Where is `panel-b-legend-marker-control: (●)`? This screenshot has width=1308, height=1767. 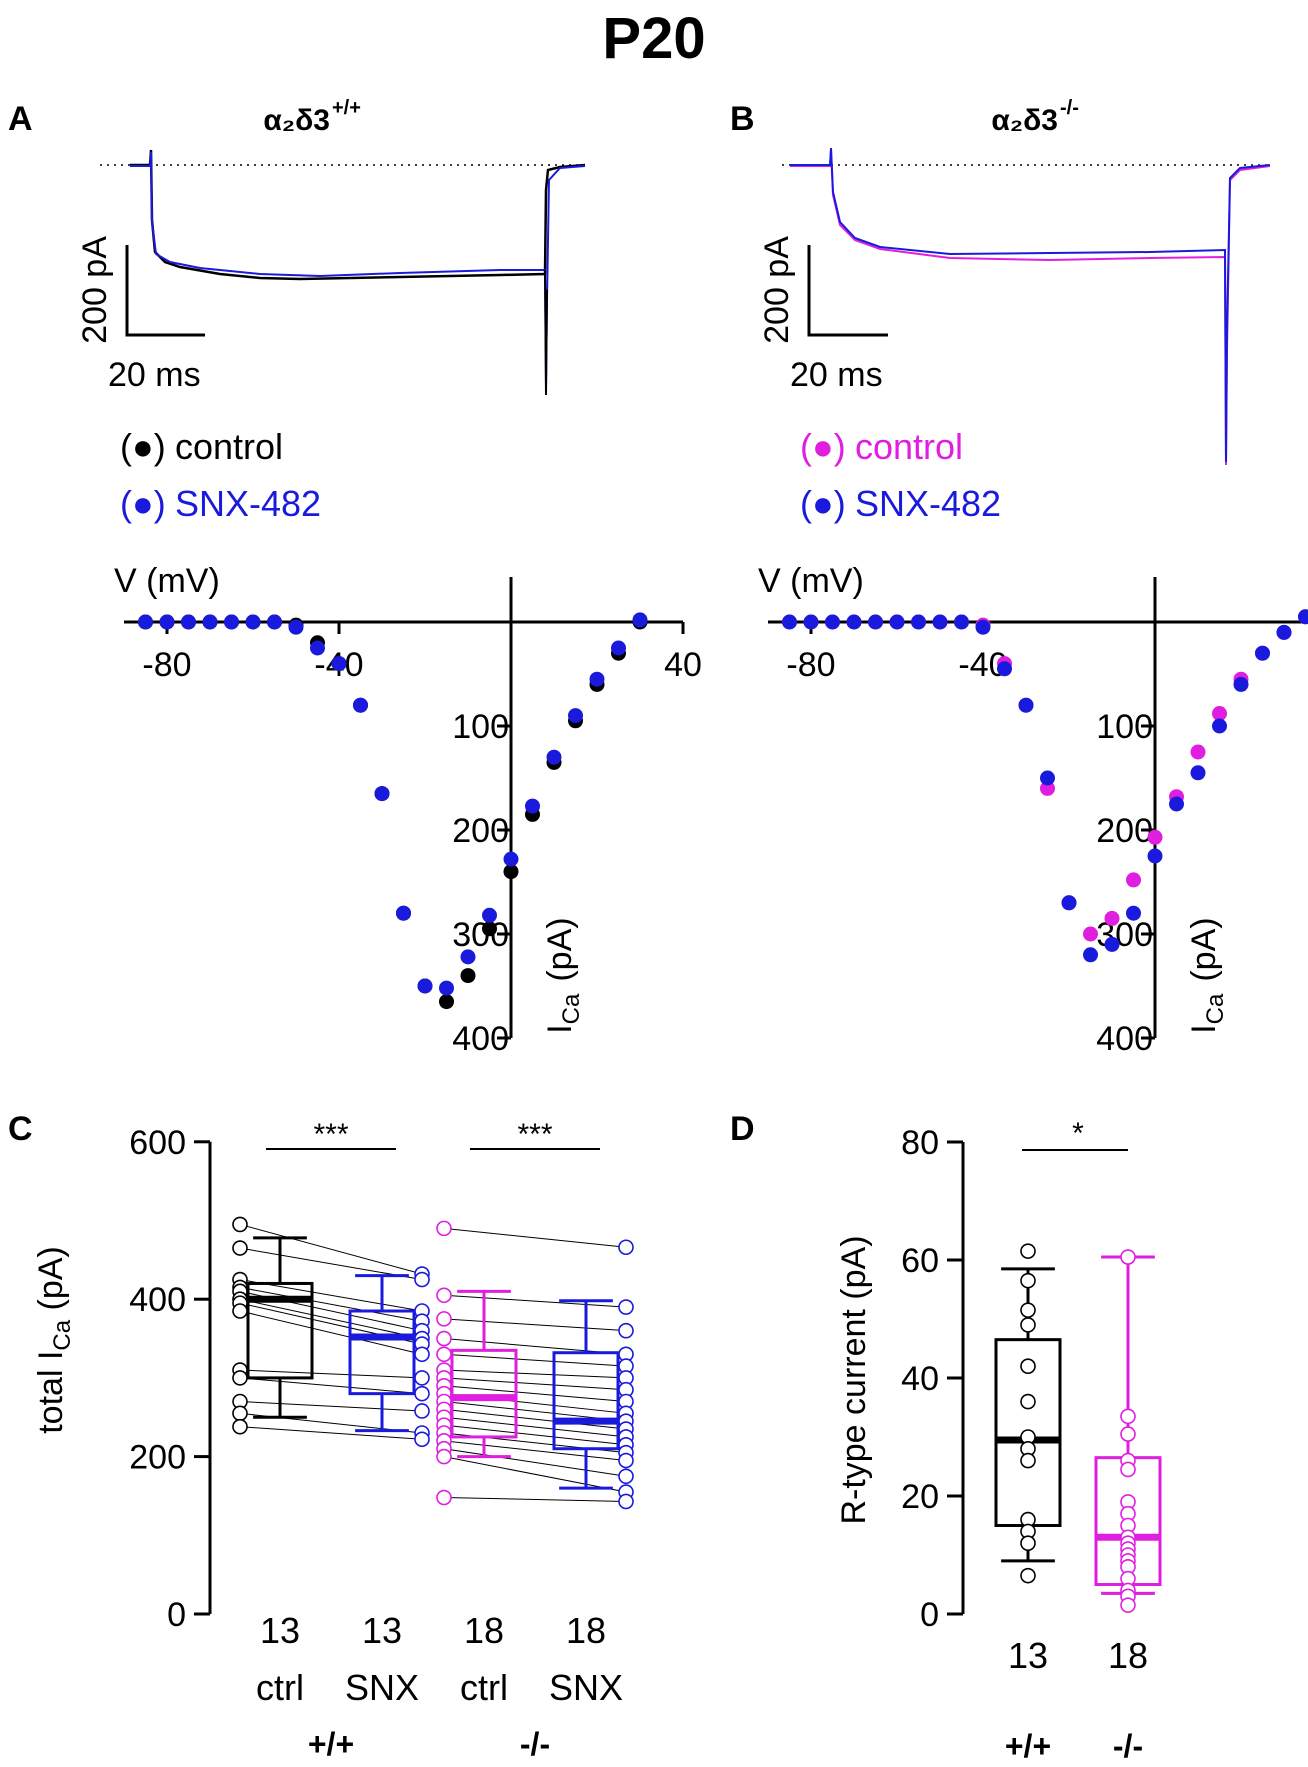 panel-b-legend-marker-control: (●) is located at coordinates (823, 446).